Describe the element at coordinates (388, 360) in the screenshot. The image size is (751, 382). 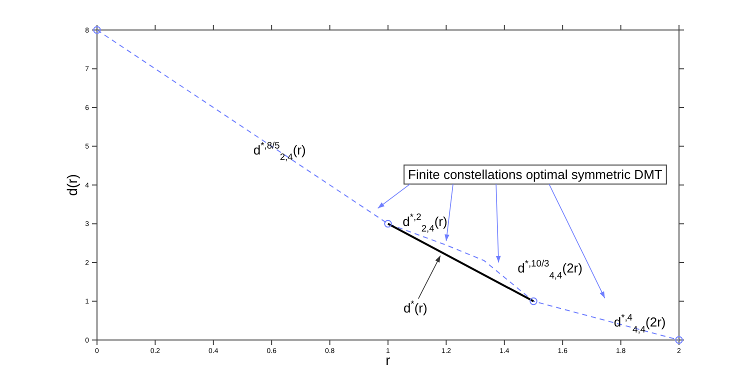
I see `x-axis-title: r` at that location.